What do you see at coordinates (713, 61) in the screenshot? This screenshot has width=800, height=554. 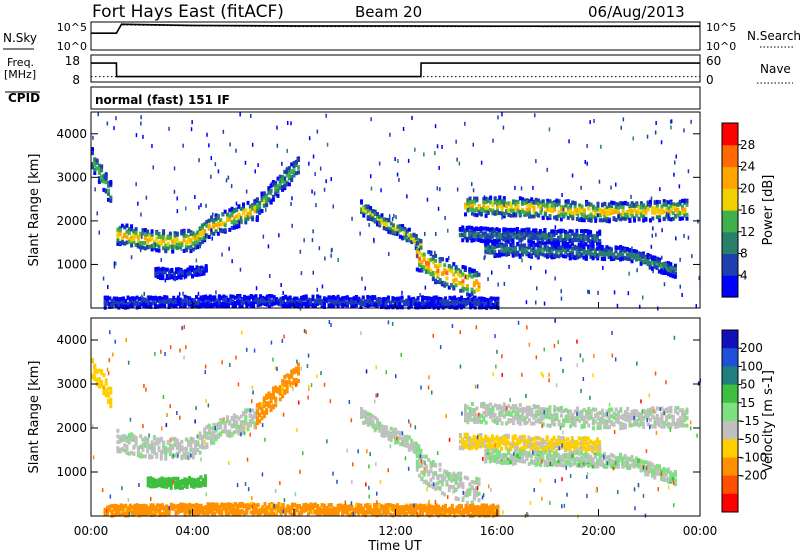 I see `nave-tick-top: 60` at bounding box center [713, 61].